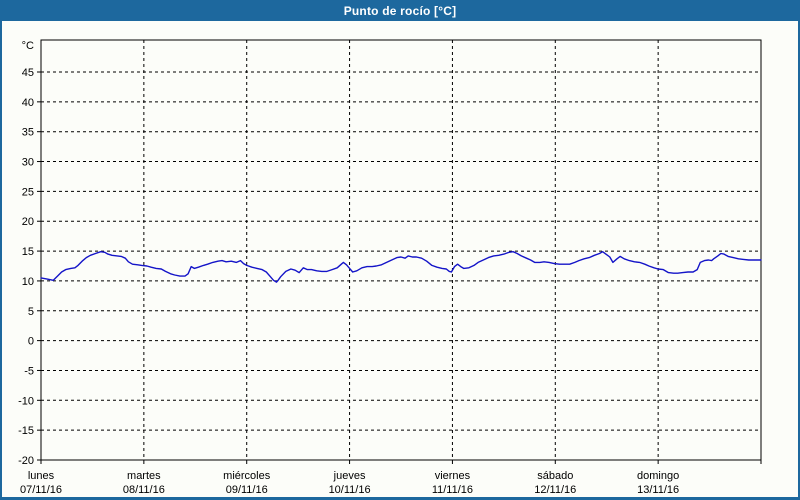 The height and width of the screenshot is (500, 800). What do you see at coordinates (247, 490) in the screenshot?
I see `day-date-label: 09/11/16` at bounding box center [247, 490].